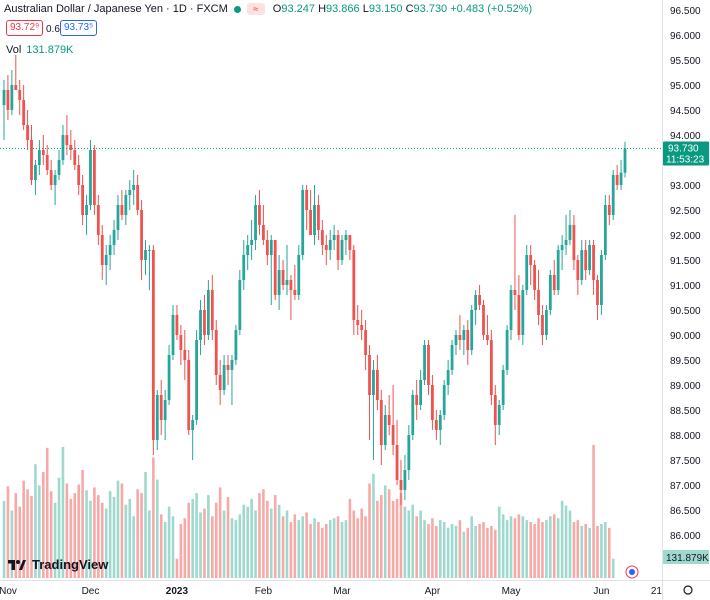 Image resolution: width=710 pixels, height=600 pixels. I want to click on time-tick-label: Feb, so click(264, 591).